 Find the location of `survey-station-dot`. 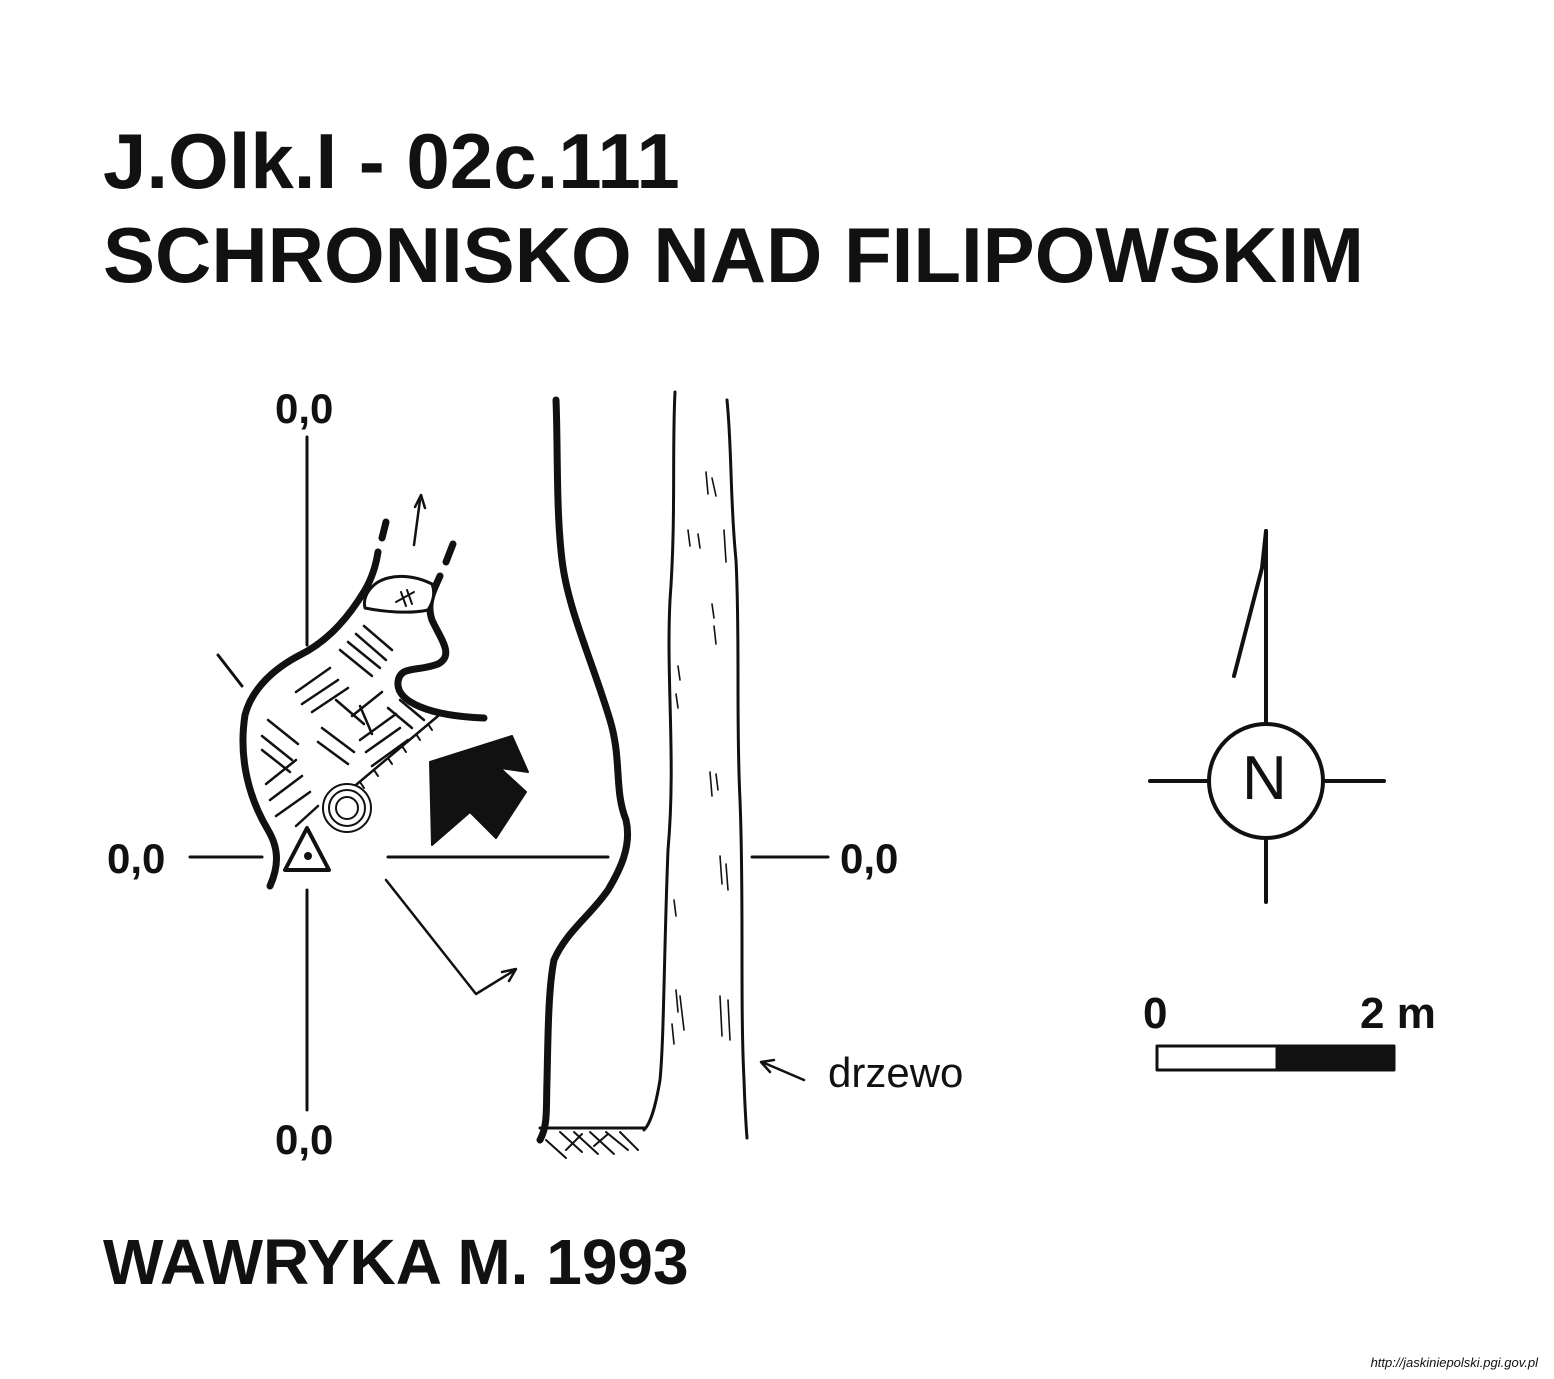

survey-station-dot is located at coordinates (308, 856).